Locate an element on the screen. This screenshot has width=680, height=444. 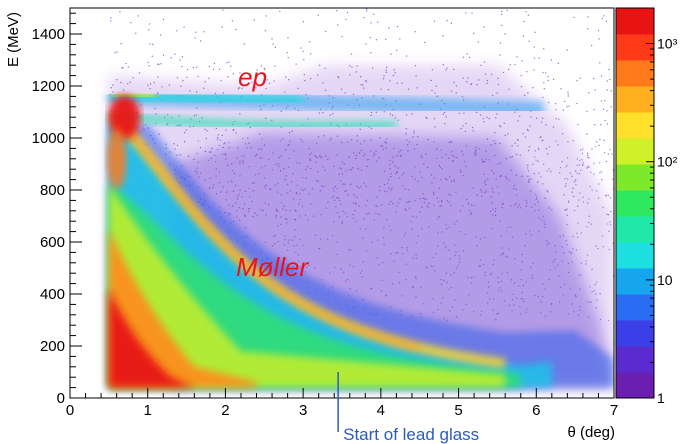
x-tick-label: 3 is located at coordinates (303, 410).